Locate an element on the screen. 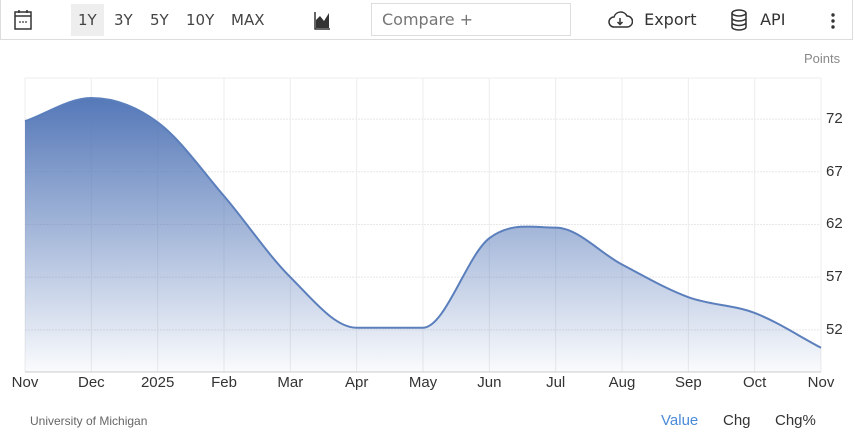 The width and height of the screenshot is (855, 439). toolbar: 1Y 3Y 5Y 10Y MAX Export API is located at coordinates (426, 20).